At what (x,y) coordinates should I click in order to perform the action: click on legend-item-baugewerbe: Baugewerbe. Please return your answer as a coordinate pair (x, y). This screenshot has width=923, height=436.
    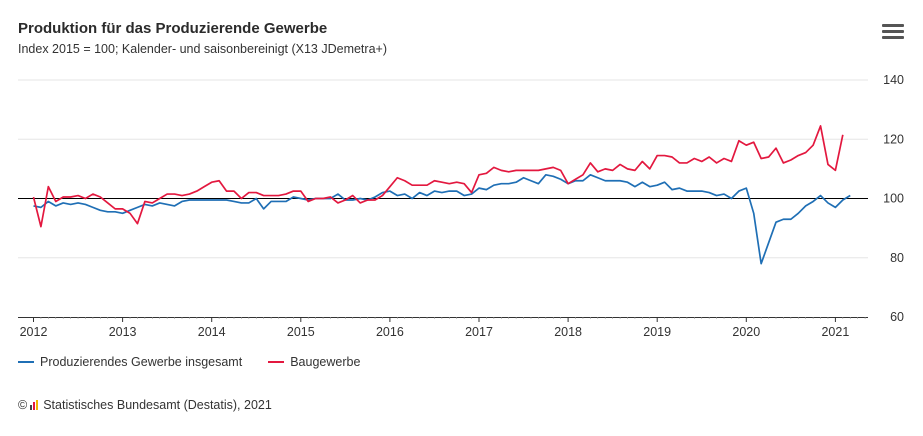
    Looking at the image, I should click on (314, 362).